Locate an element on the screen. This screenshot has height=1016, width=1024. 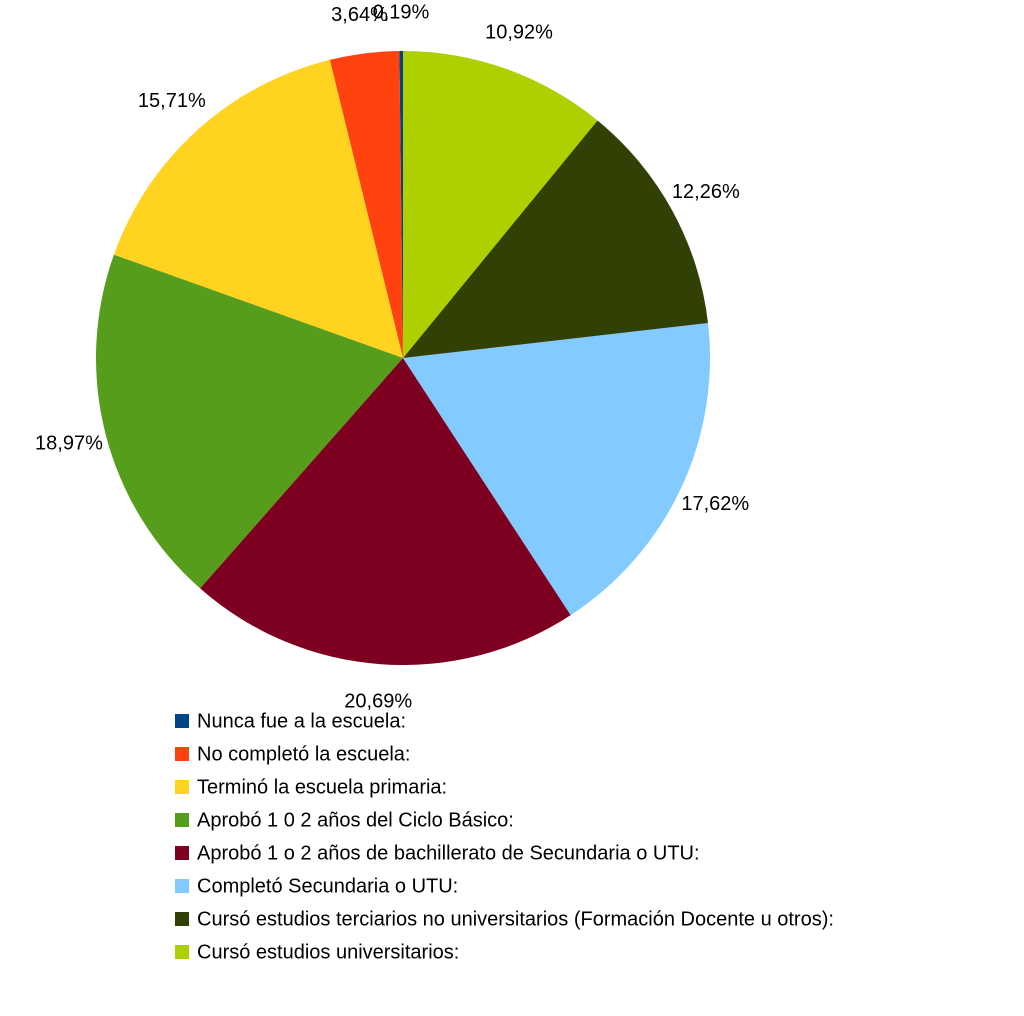
data-label: 0,19% is located at coordinates (401, 12).